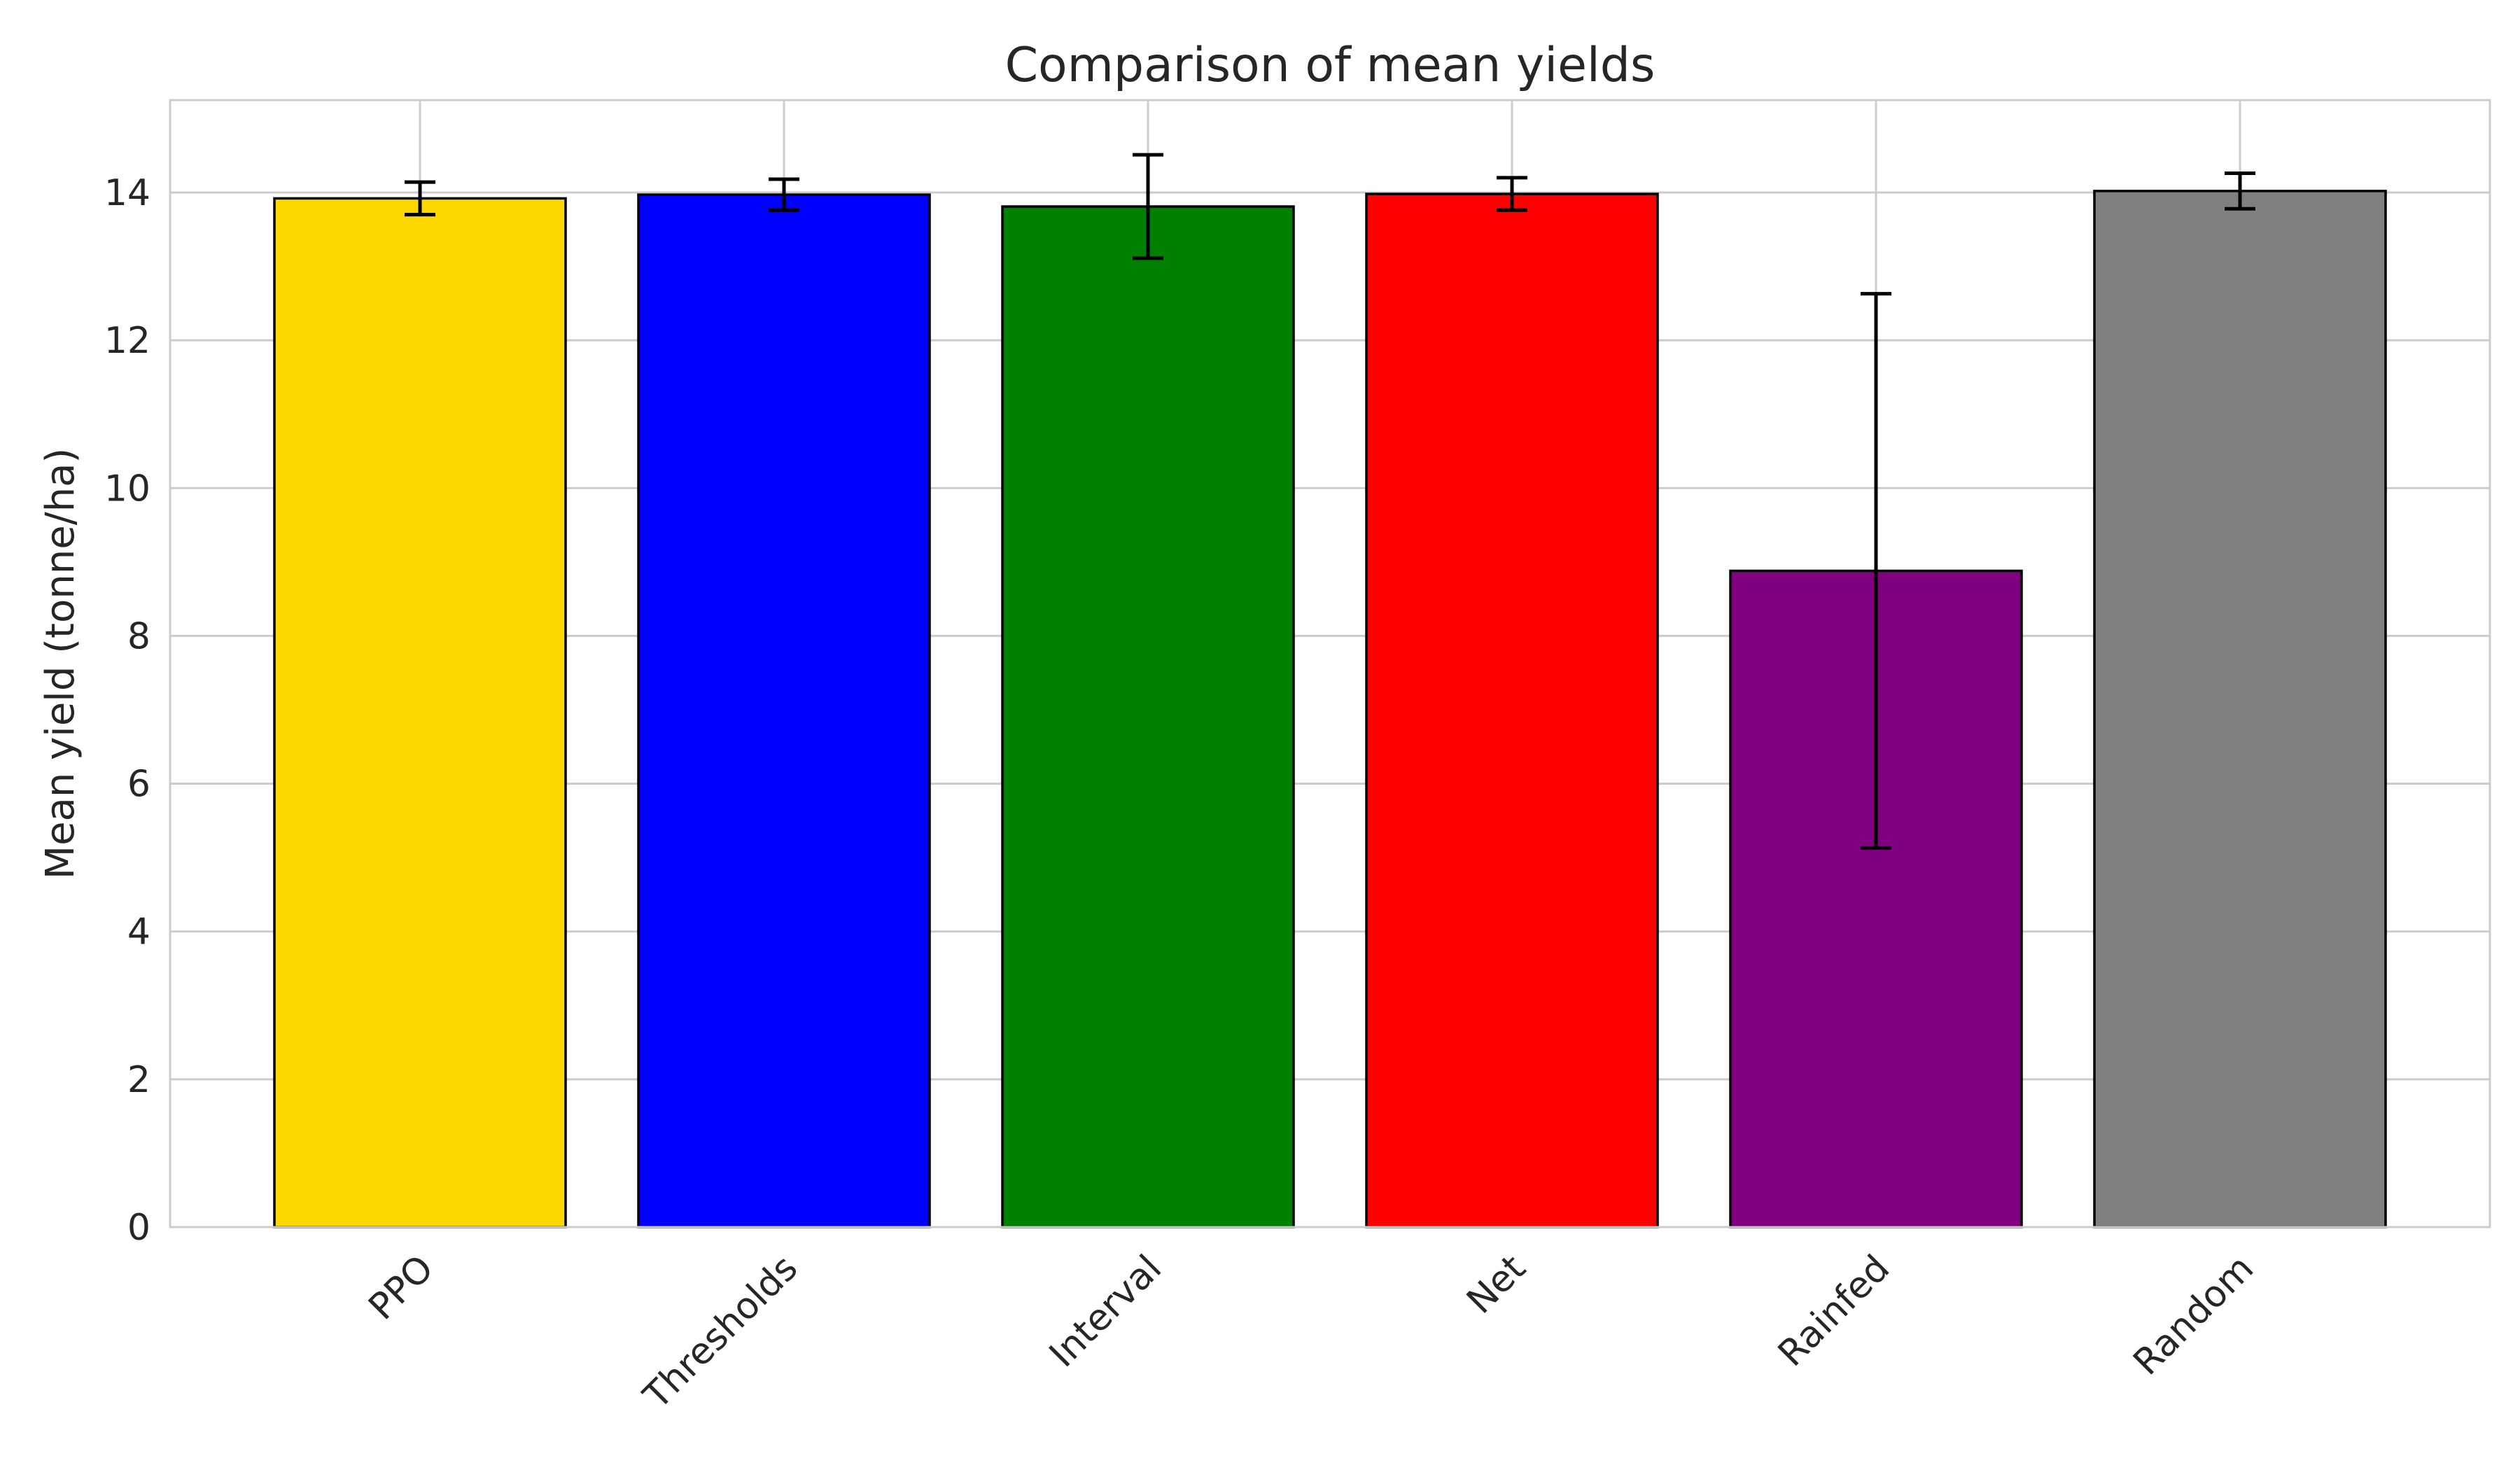 The height and width of the screenshot is (1470, 2520). I want to click on error-bar-thresholds, so click(784, 194).